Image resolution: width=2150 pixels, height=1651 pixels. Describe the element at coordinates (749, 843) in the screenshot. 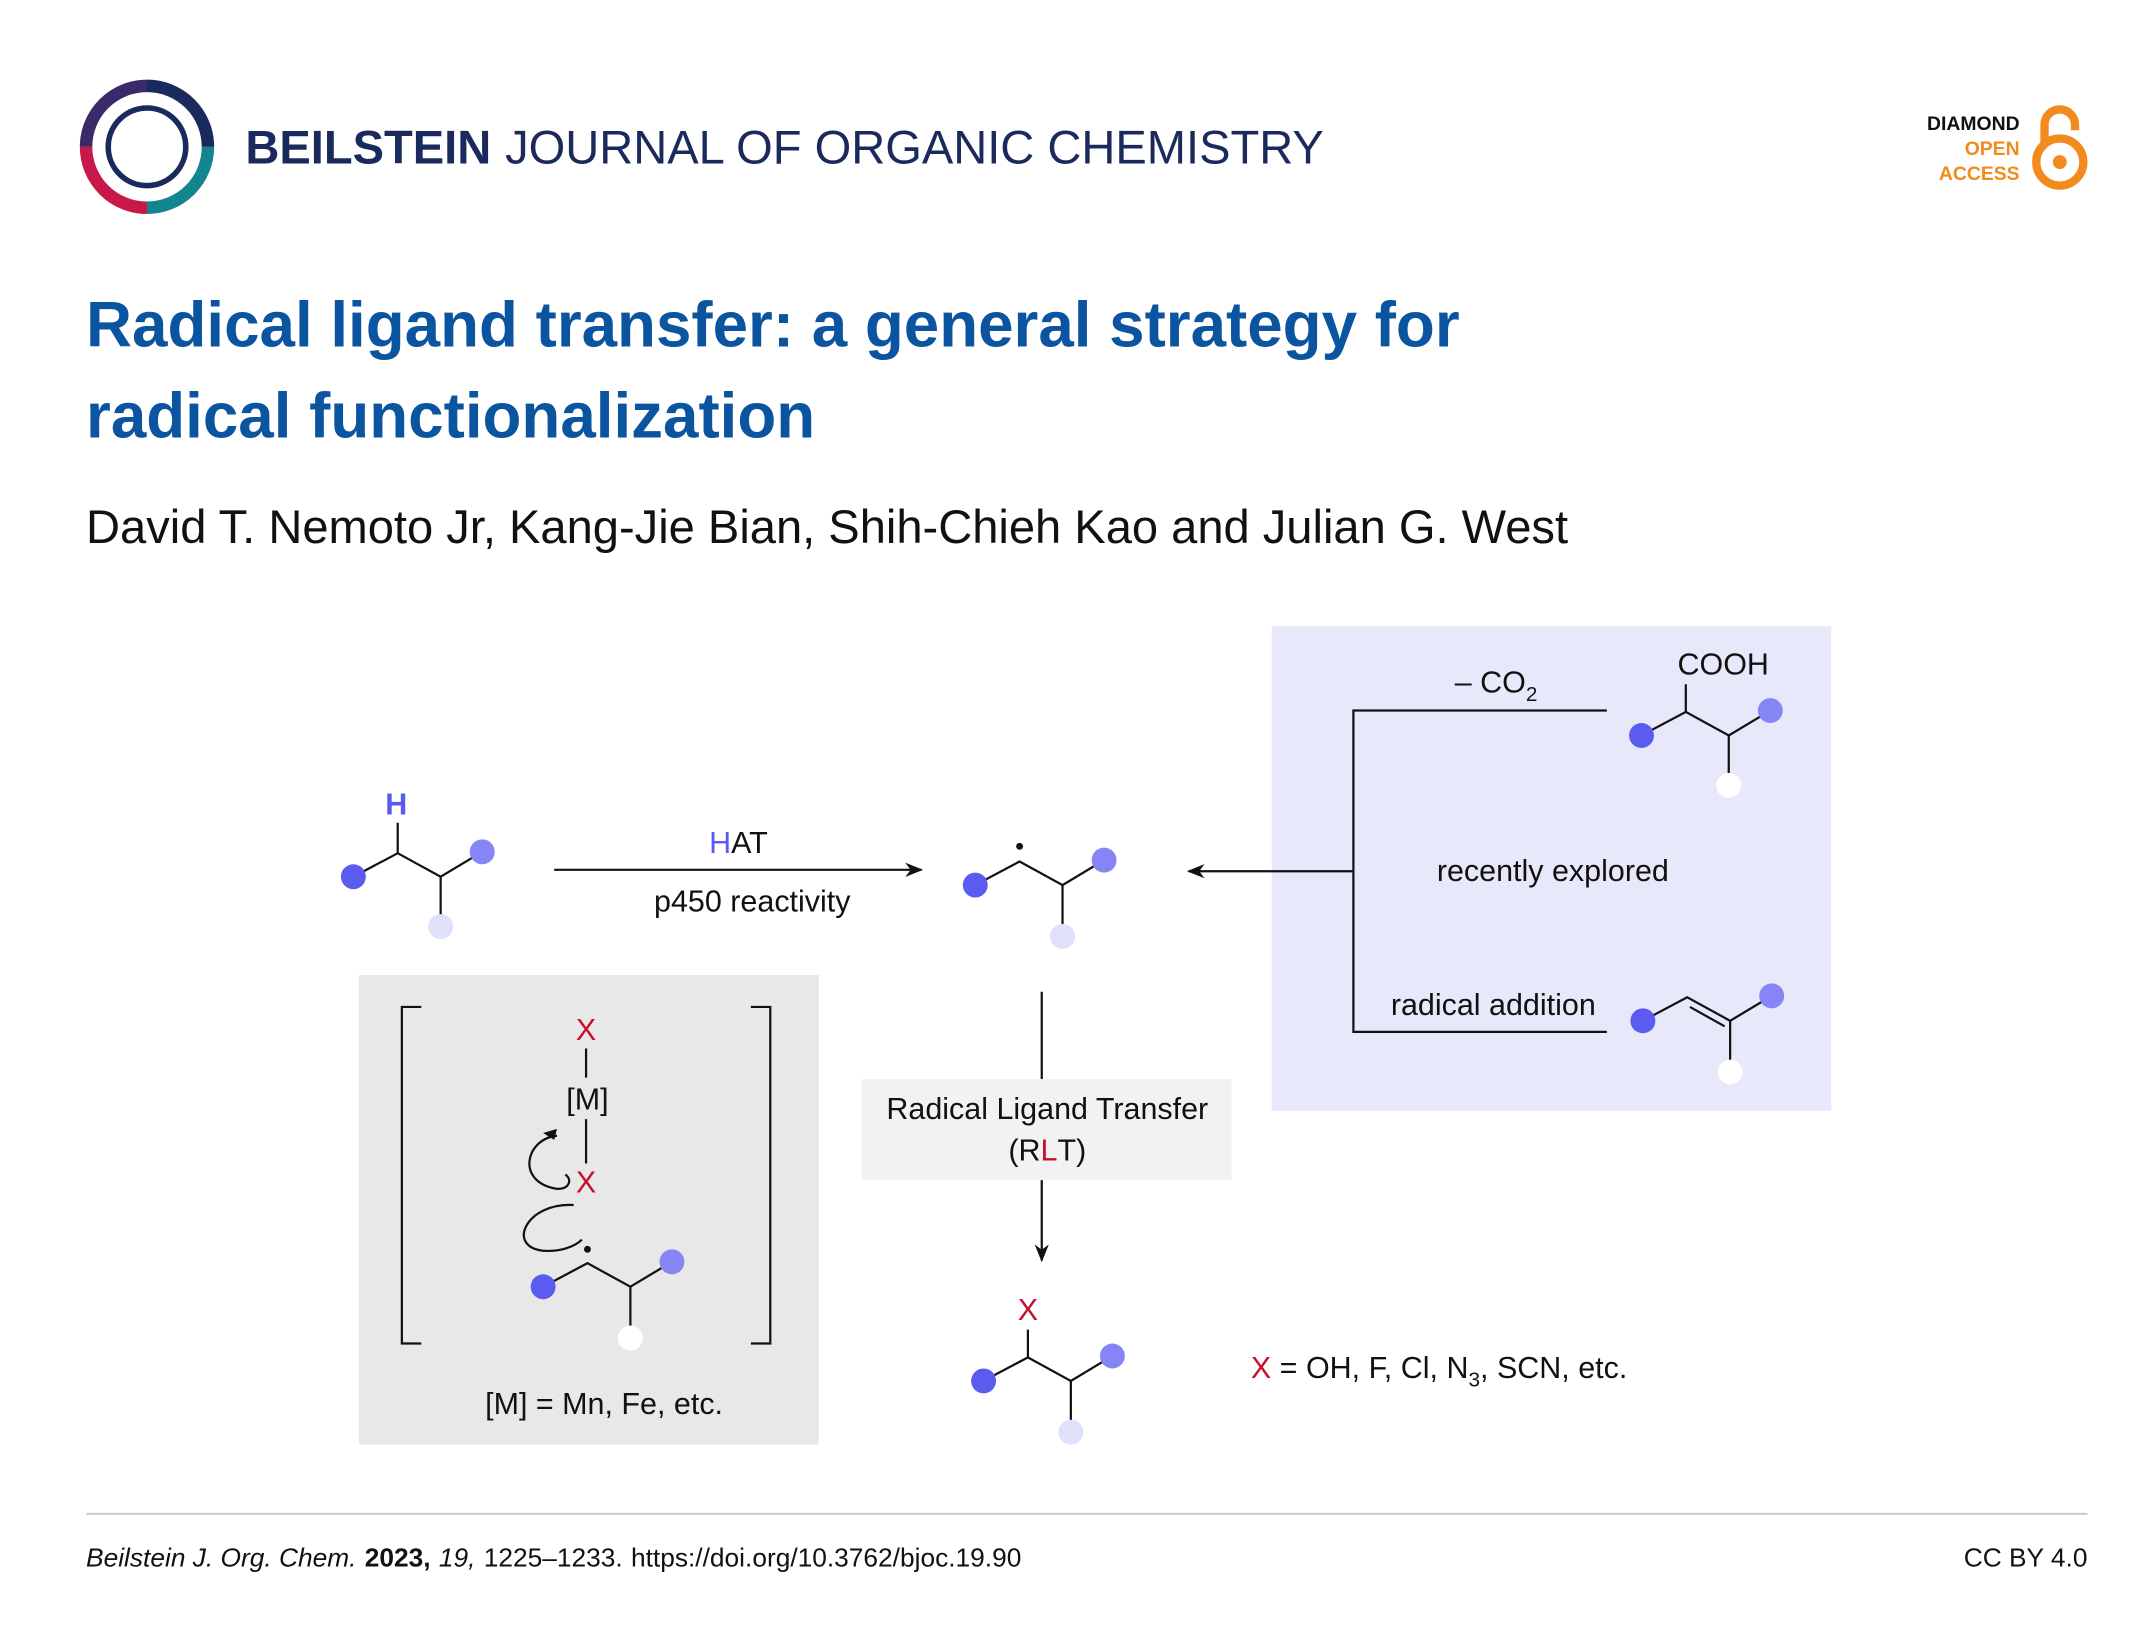

I see `hat-rest: AT` at that location.